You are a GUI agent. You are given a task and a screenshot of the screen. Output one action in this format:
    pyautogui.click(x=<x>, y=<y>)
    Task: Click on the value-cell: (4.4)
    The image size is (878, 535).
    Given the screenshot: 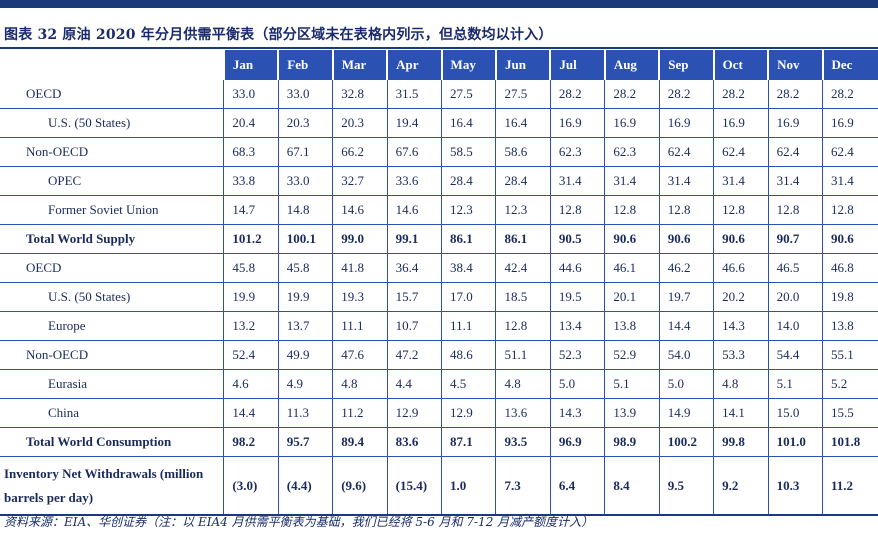 What is the action you would take?
    pyautogui.click(x=306, y=486)
    